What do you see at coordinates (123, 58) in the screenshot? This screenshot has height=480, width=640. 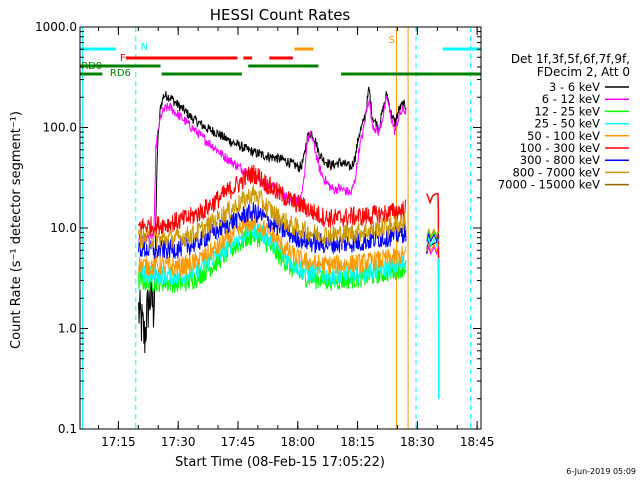 I see `state-label-f: F` at bounding box center [123, 58].